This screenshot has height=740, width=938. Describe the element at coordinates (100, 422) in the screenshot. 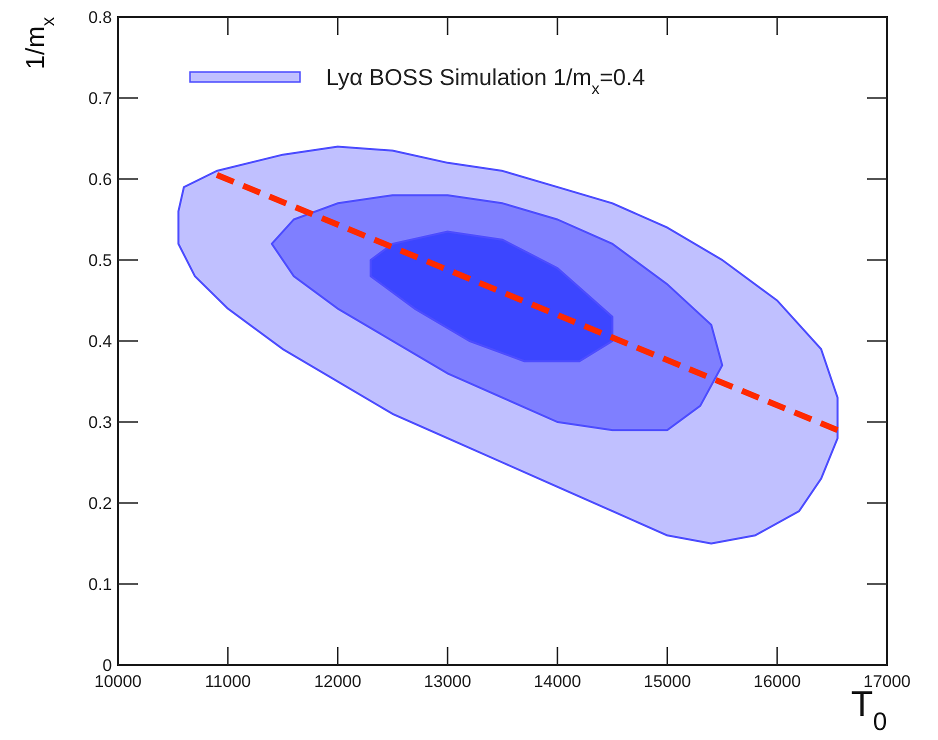

I see `y-tick-label: 0.3` at that location.